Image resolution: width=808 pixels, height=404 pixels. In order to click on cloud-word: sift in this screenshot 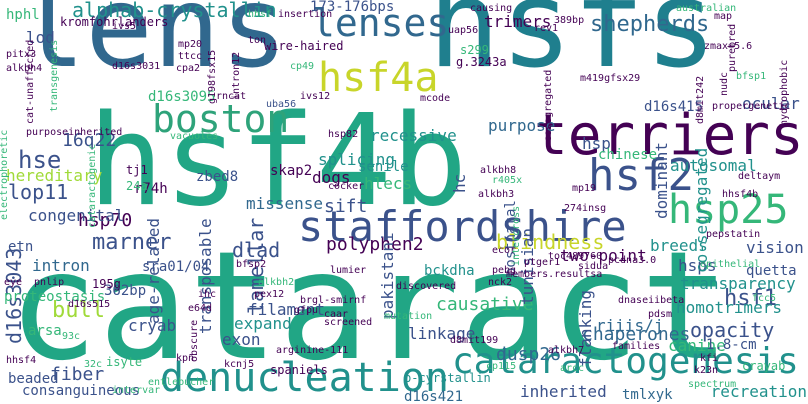, I will do `click(346, 206)`.